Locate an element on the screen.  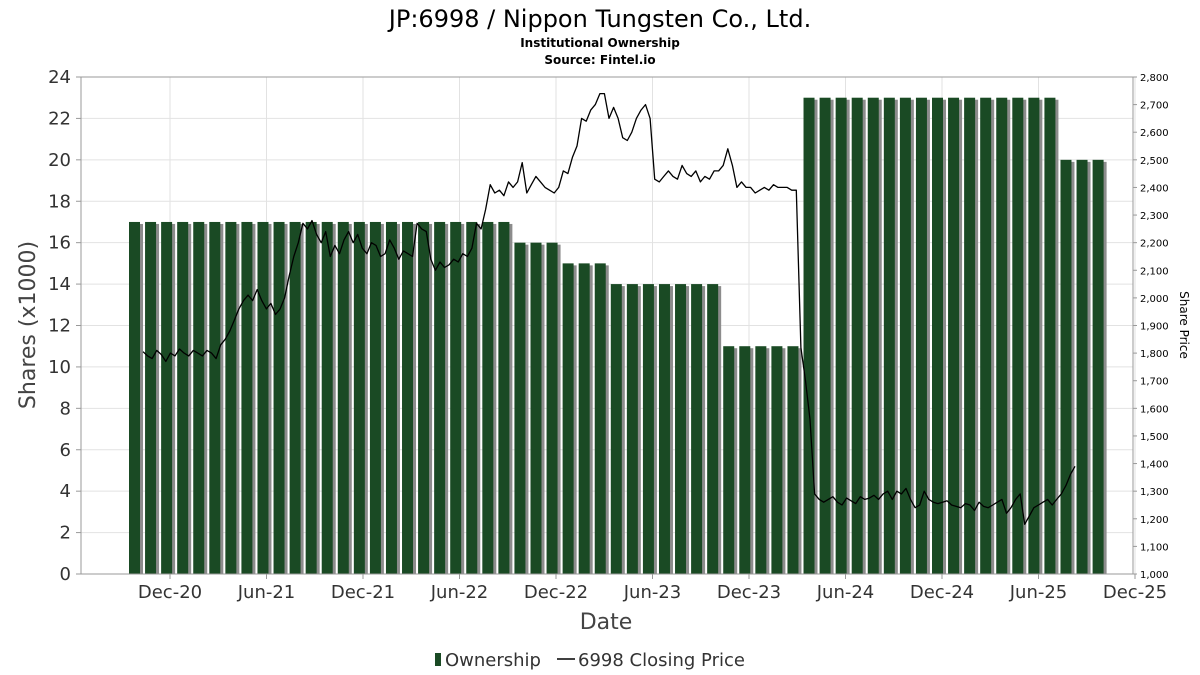
left-tick-label-11: 22 is located at coordinates (59, 118).